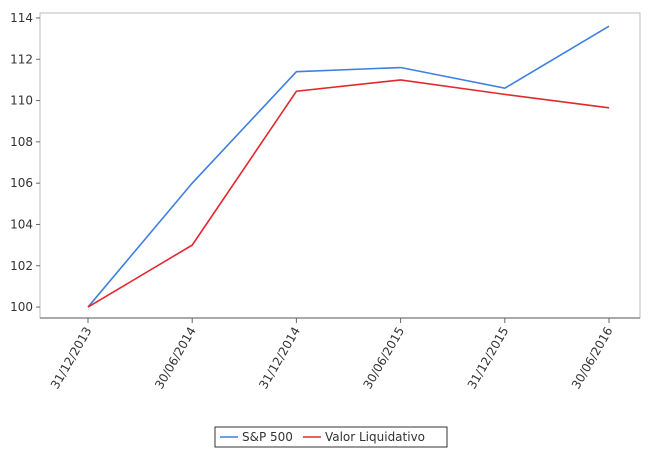 The width and height of the screenshot is (648, 450). What do you see at coordinates (279, 358) in the screenshot?
I see `x-tick-label: 31/12/2014` at bounding box center [279, 358].